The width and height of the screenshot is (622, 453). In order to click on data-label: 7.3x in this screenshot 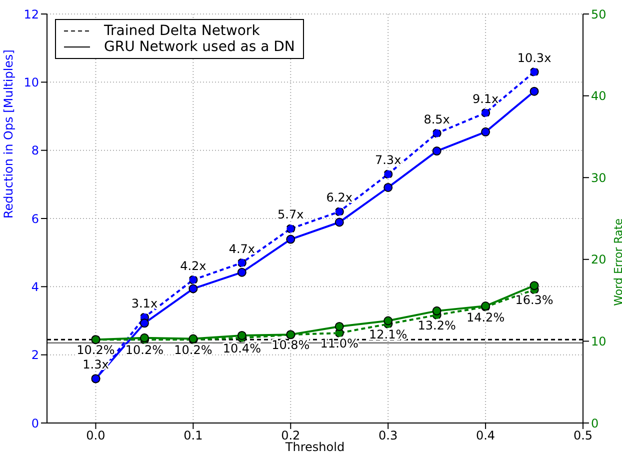, I will do `click(388, 160)`.